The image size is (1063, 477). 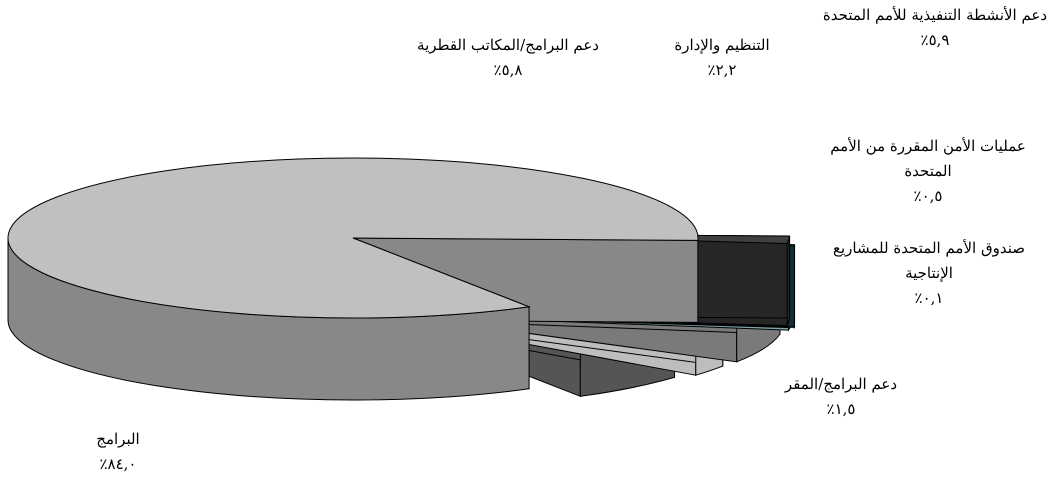 What do you see at coordinates (929, 298) in the screenshot?
I see `label-uncdf-value: ٠,١٪` at bounding box center [929, 298].